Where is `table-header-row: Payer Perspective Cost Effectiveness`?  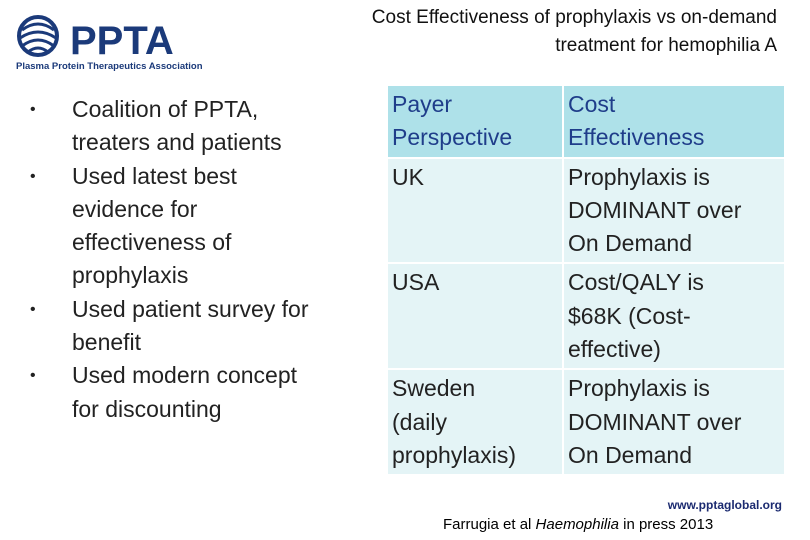
table-header-row: Payer Perspective Cost Effectiveness is located at coordinates (586, 121).